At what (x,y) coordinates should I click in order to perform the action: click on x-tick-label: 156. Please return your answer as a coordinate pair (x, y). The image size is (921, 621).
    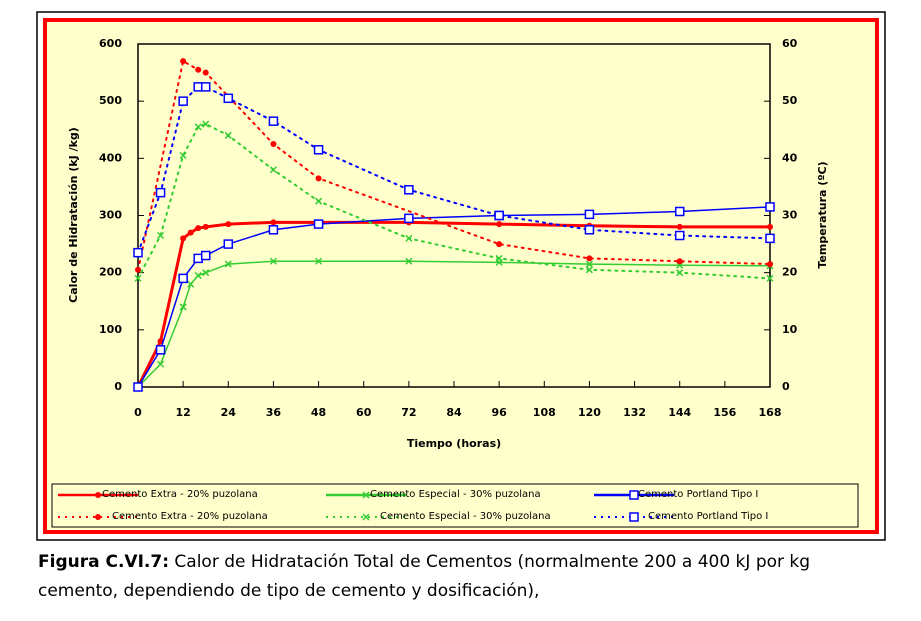
    Looking at the image, I should click on (724, 412).